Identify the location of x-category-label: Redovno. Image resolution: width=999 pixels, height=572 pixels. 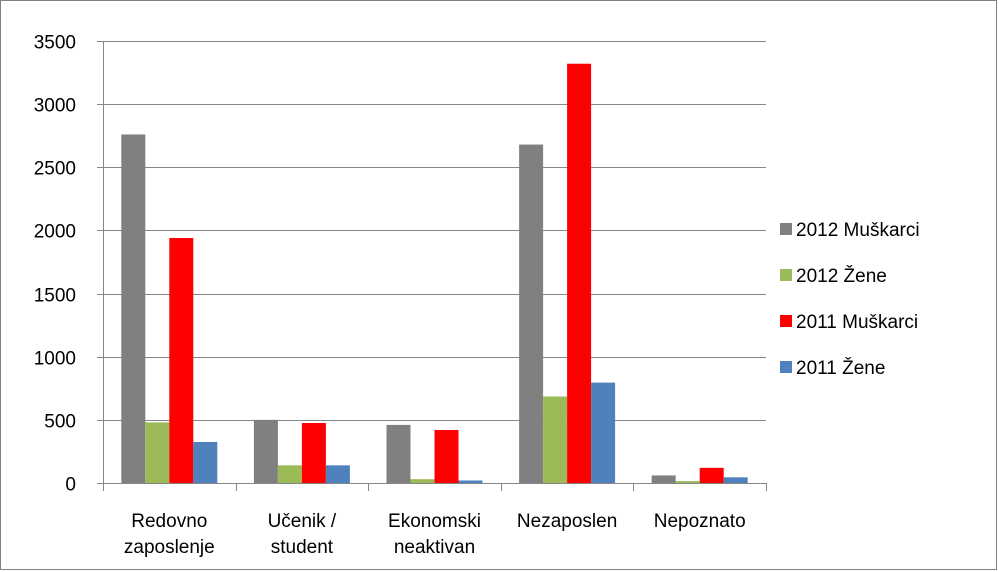
(169, 521).